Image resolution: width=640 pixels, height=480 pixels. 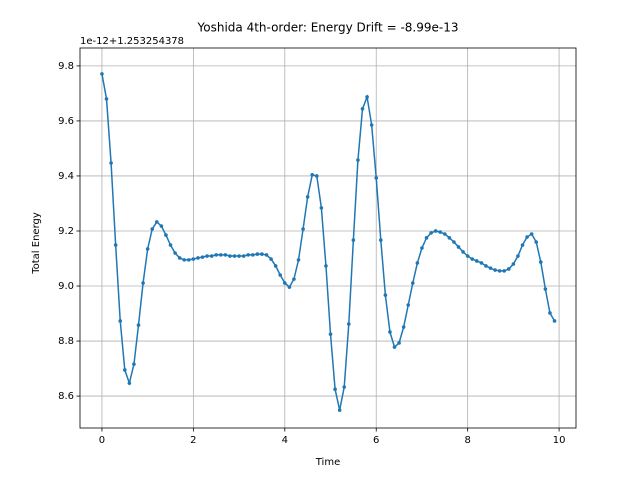 What do you see at coordinates (66, 341) in the screenshot?
I see `y-tick-label: 8.8` at bounding box center [66, 341].